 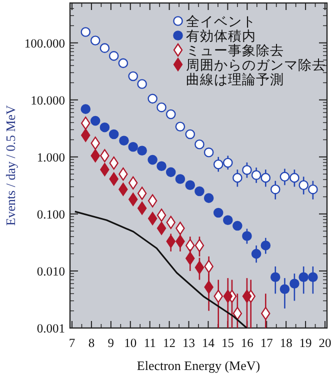 What do you see at coordinates (50, 271) in the screenshot?
I see `y-tick-label: 0.010` at bounding box center [50, 271].